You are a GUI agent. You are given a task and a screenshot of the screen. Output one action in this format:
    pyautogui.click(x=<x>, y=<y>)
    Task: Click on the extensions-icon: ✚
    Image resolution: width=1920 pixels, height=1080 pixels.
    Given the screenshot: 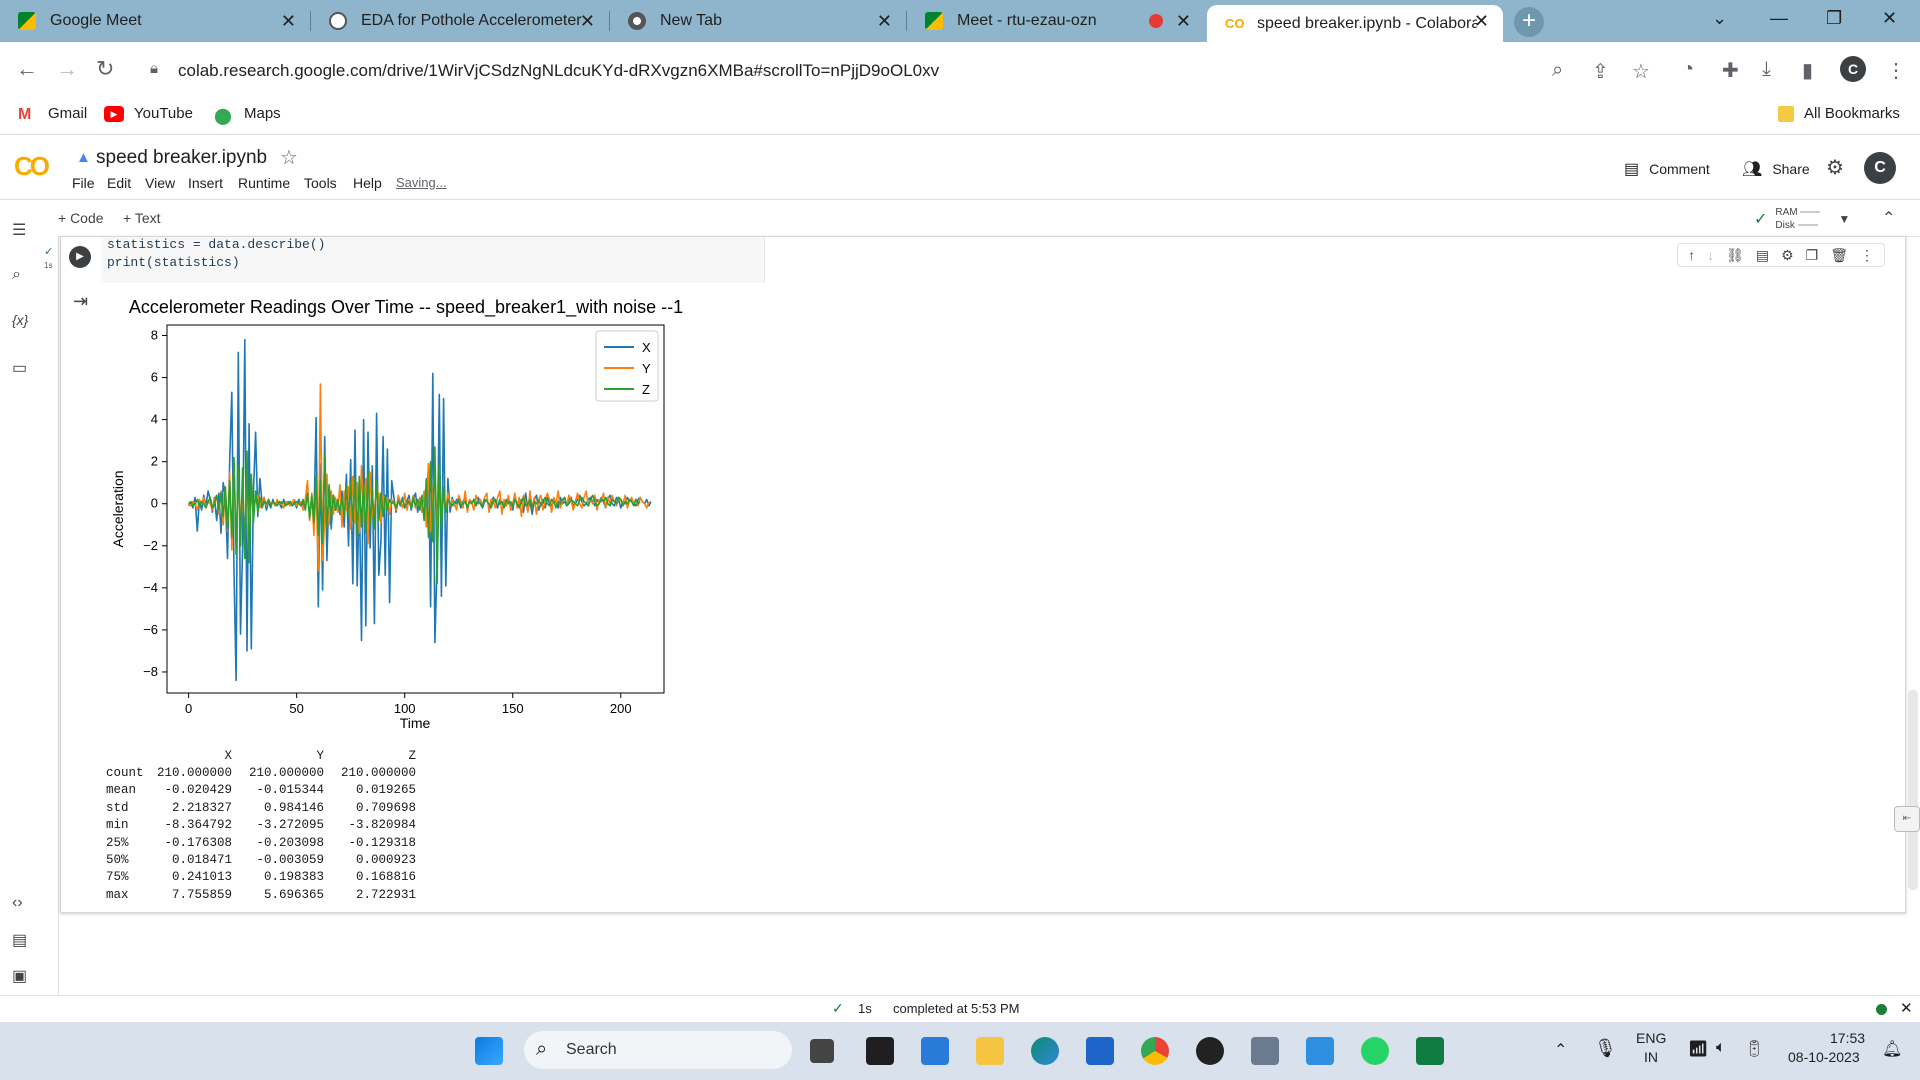 What is the action you would take?
    pyautogui.click(x=1730, y=71)
    